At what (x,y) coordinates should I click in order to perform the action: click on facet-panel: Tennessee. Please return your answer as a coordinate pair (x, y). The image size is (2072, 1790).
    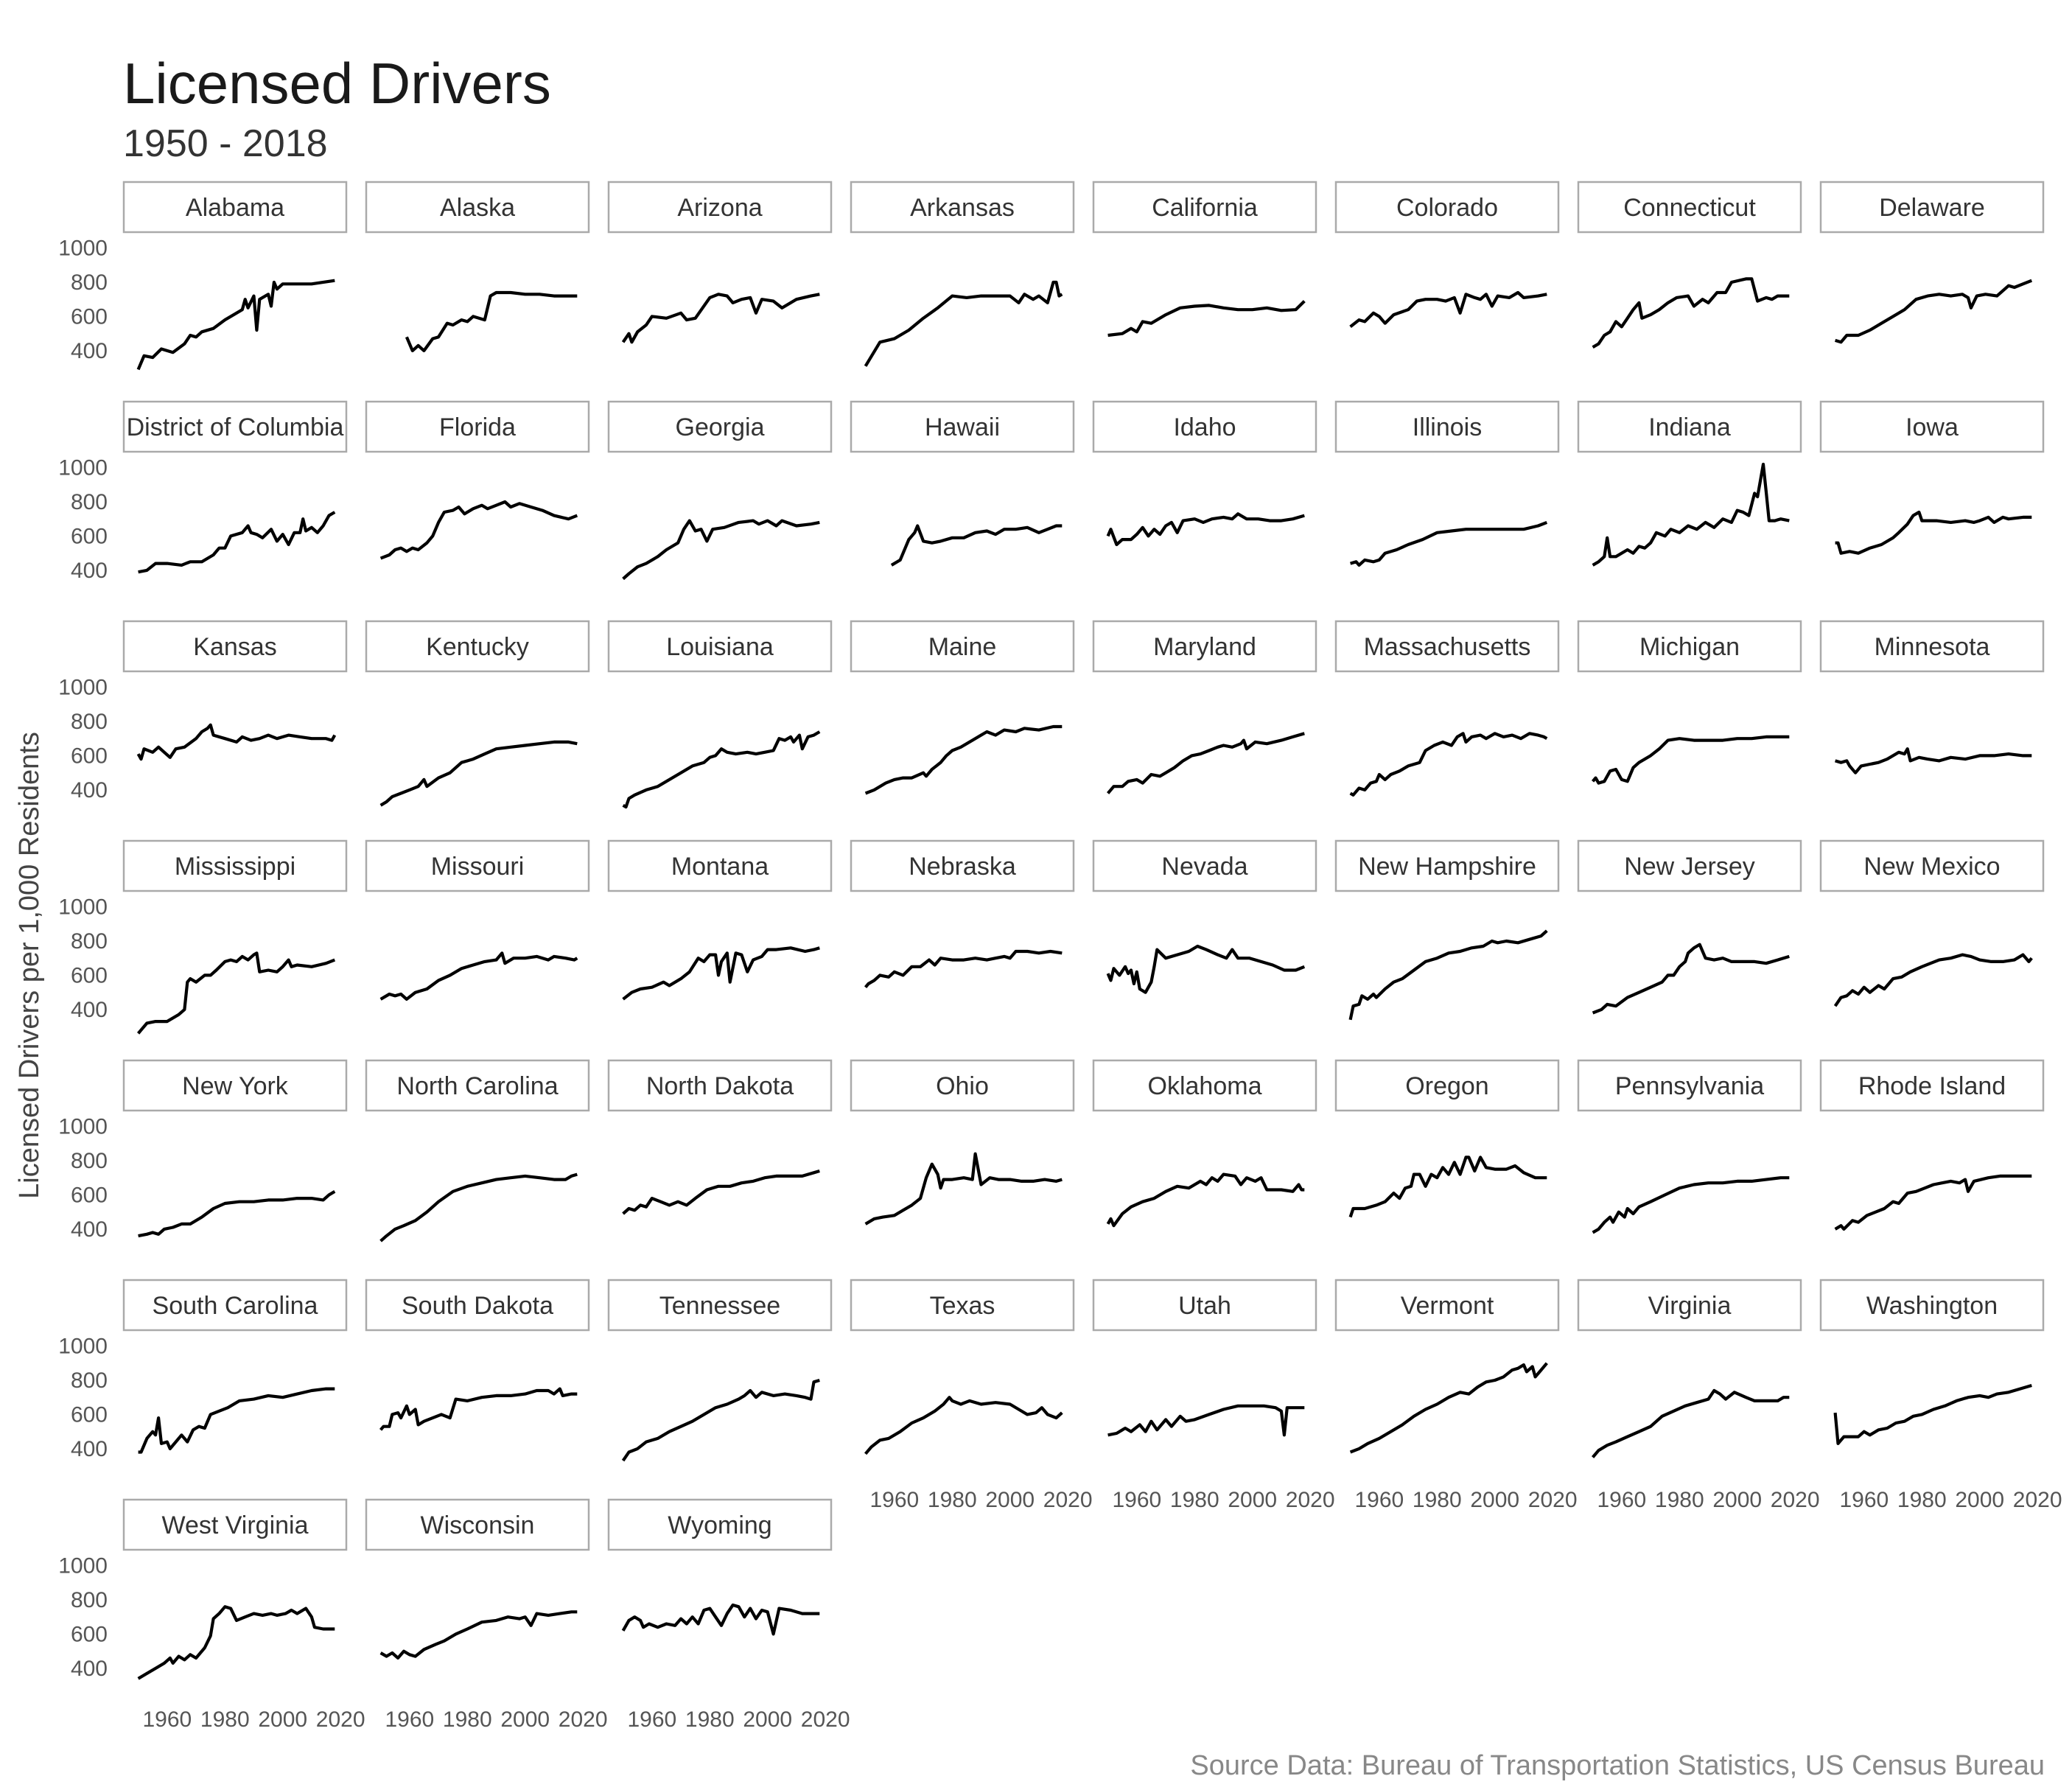
    Looking at the image, I should click on (720, 1370).